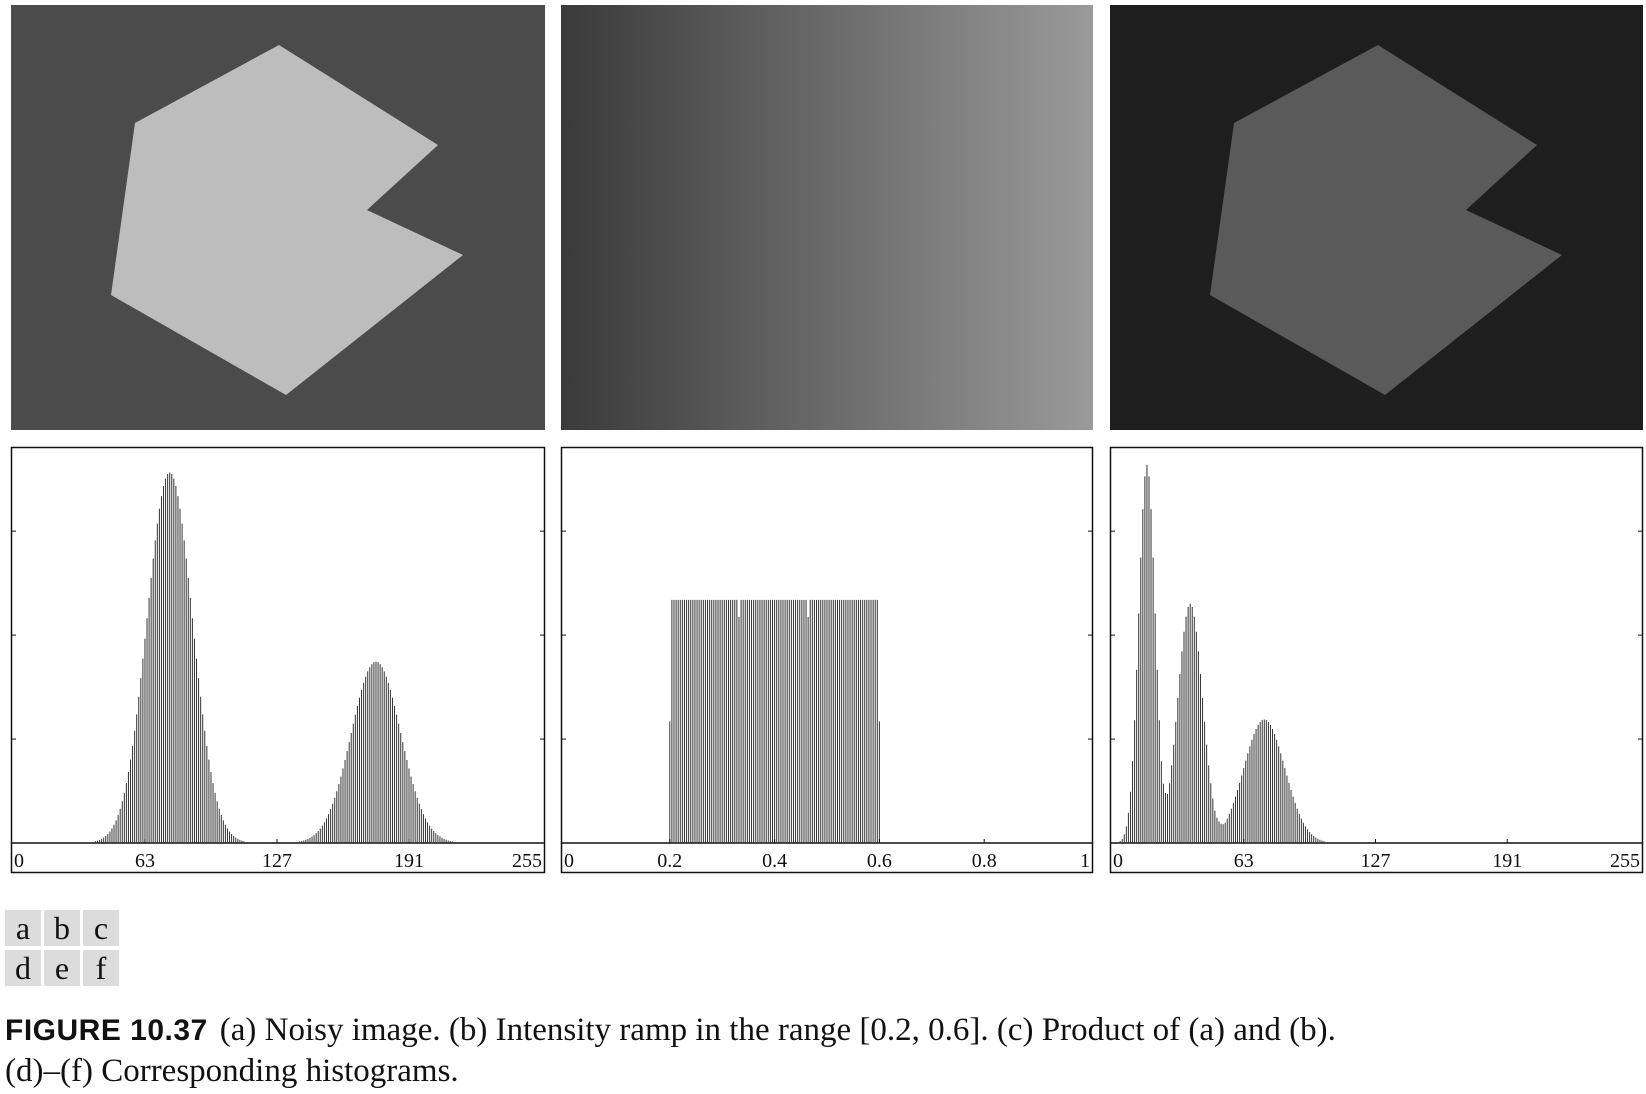  I want to click on histogram-d: 0 63 127 191 255, so click(278, 660).